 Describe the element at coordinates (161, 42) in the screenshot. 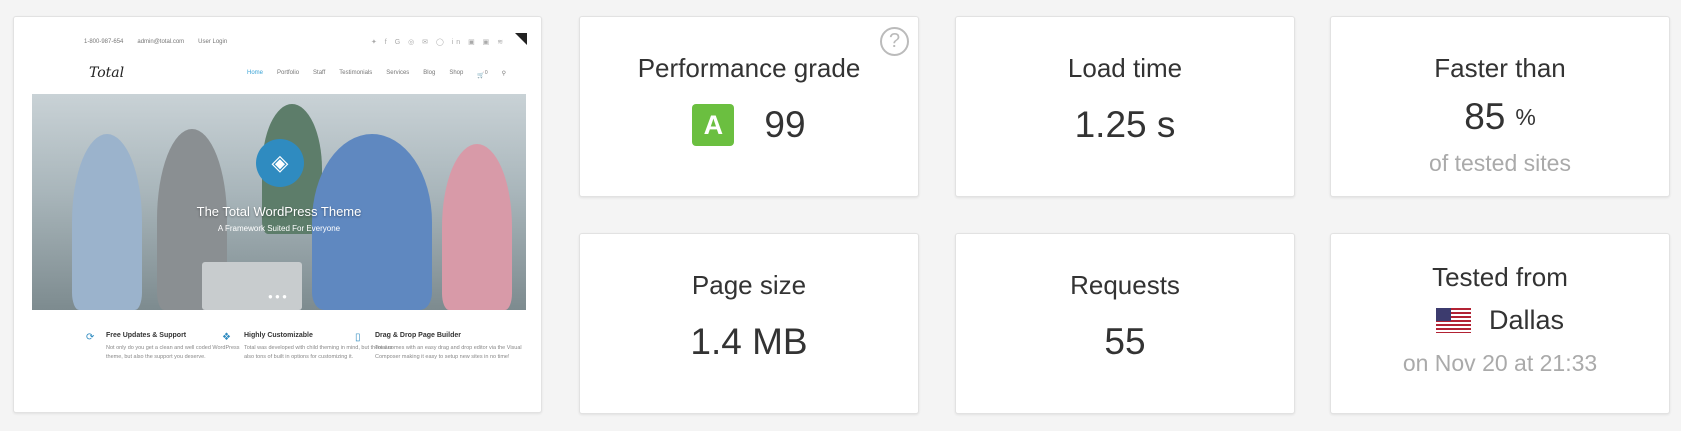

I see `topbar-email: admin@total.com` at that location.